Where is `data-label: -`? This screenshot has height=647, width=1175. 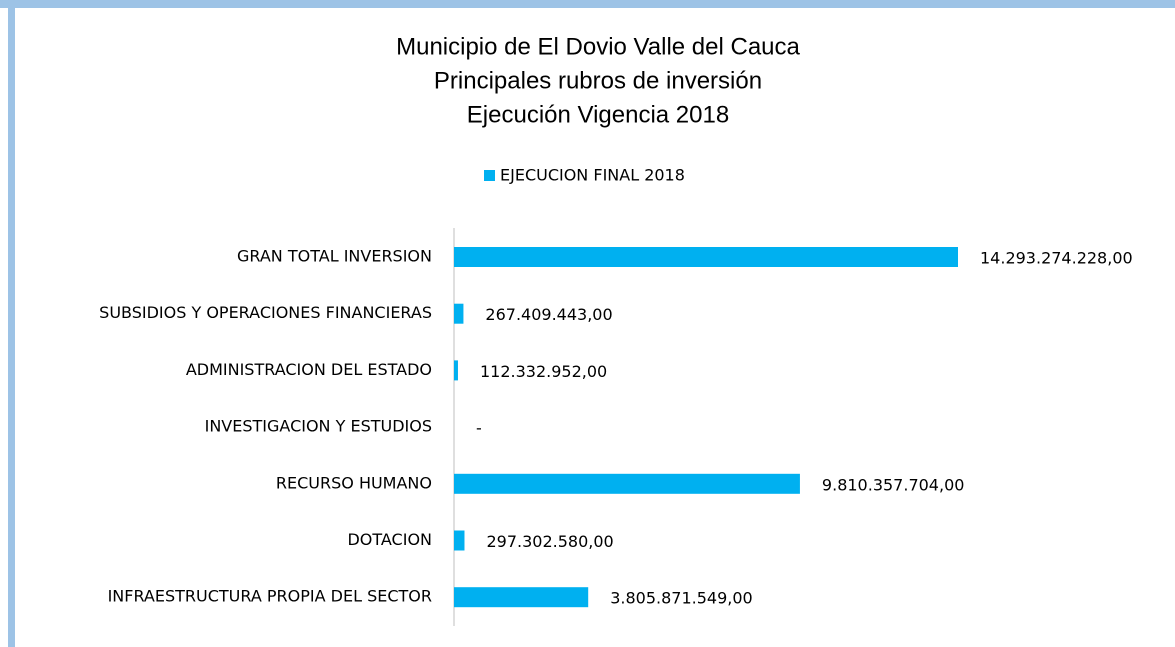 data-label: - is located at coordinates (479, 428).